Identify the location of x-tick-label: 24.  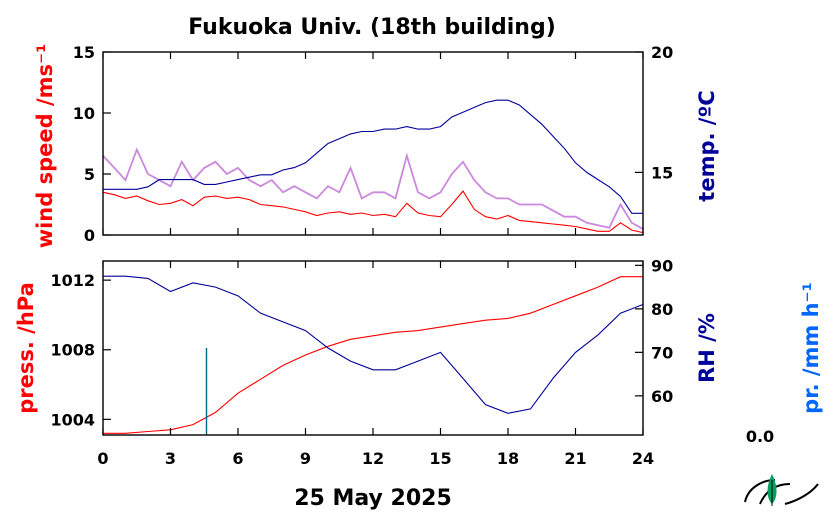
(643, 458).